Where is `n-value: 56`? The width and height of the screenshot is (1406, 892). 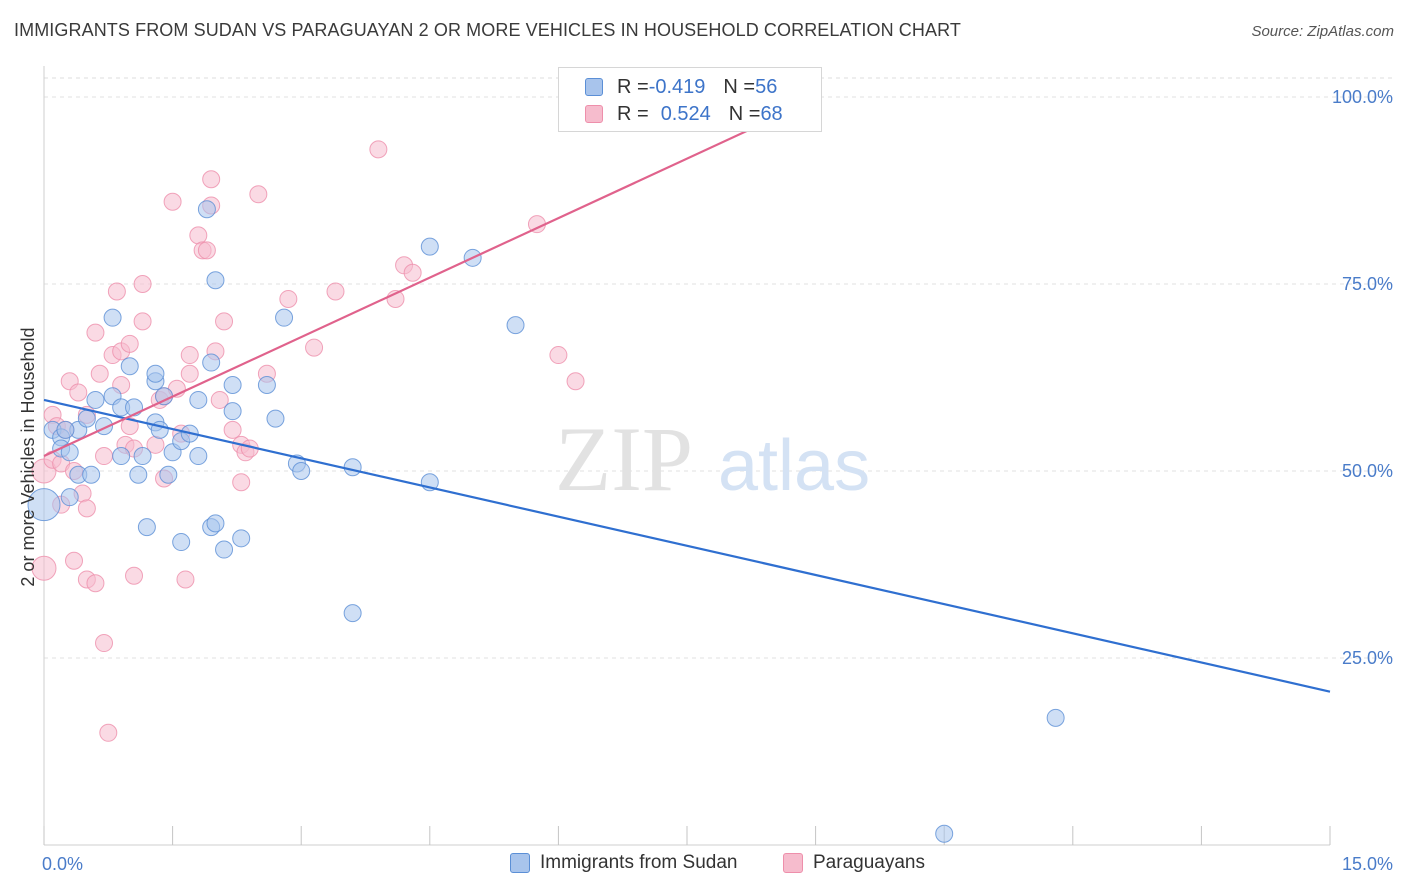 n-value: 56 is located at coordinates (766, 86).